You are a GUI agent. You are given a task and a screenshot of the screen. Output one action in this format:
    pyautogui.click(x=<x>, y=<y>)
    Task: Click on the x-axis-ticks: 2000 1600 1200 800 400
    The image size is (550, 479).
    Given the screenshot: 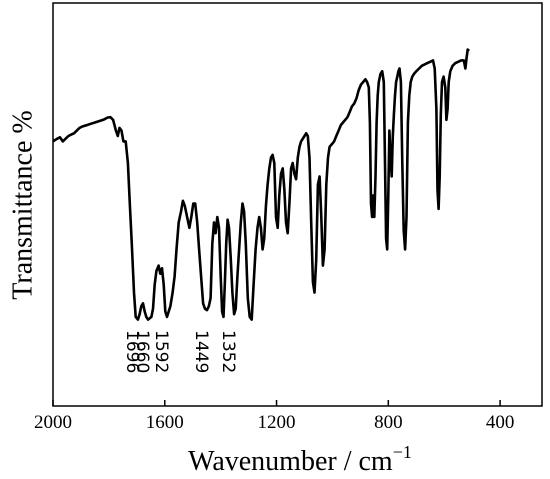 What is the action you would take?
    pyautogui.click(x=274, y=416)
    